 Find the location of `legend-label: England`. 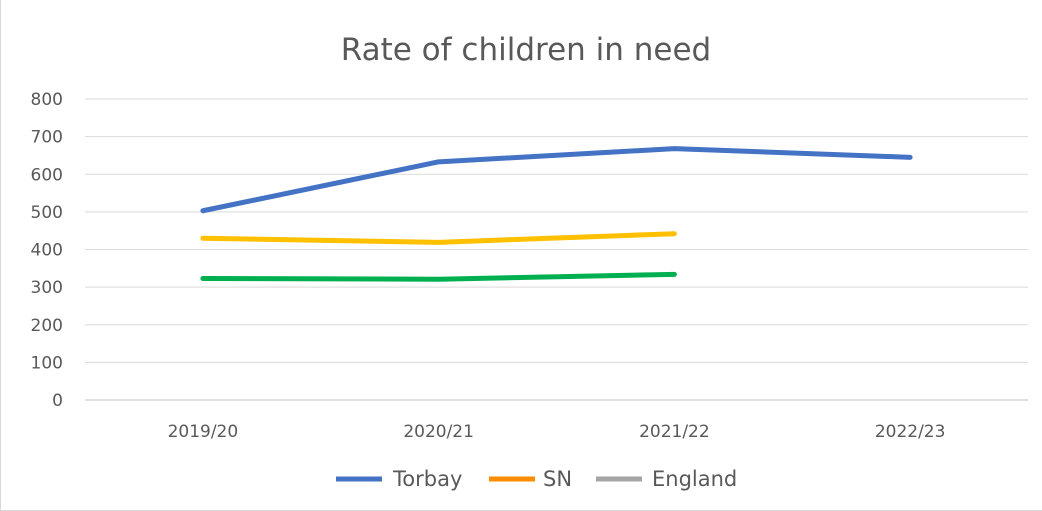

legend-label: England is located at coordinates (694, 479).